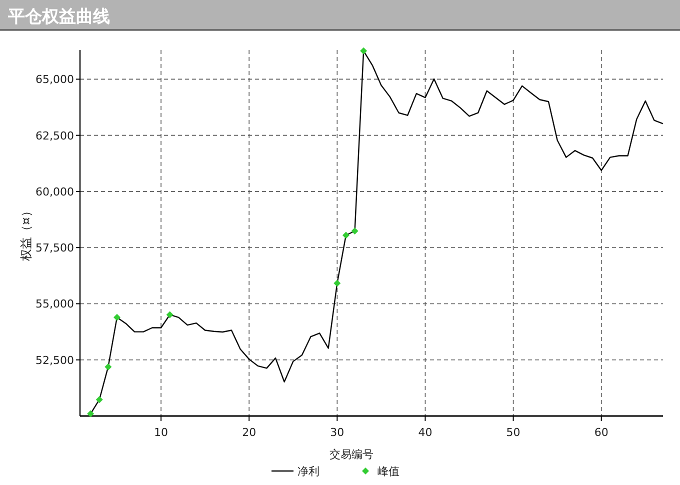 This screenshot has width=680, height=485. Describe the element at coordinates (513, 432) in the screenshot. I see `x-tick-label: 50` at that location.